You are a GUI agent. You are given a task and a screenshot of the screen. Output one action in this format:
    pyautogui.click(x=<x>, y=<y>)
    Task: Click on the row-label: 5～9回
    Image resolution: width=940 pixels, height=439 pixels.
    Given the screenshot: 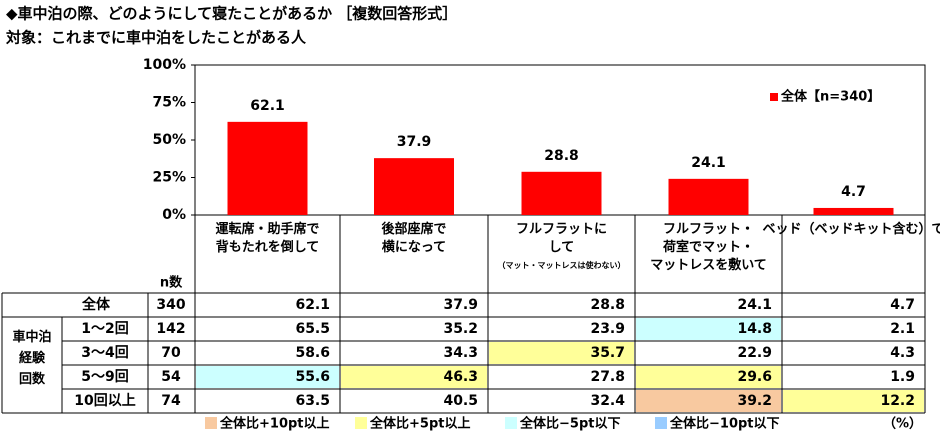 What is the action you would take?
    pyautogui.click(x=104, y=377)
    